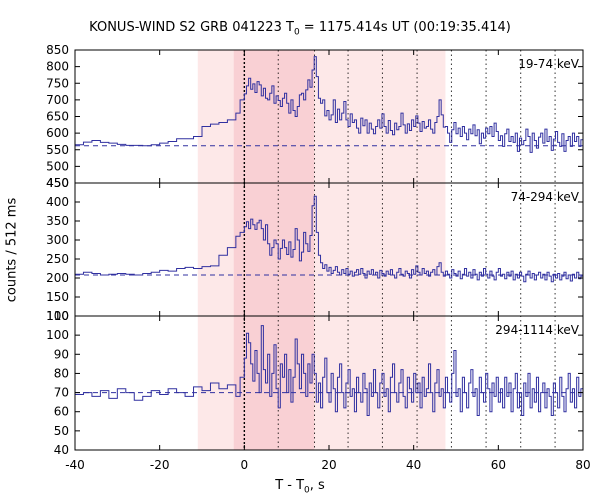 The height and width of the screenshot is (500, 600). What do you see at coordinates (57, 297) in the screenshot?
I see `y-tick-label-1-1: 150` at bounding box center [57, 297].